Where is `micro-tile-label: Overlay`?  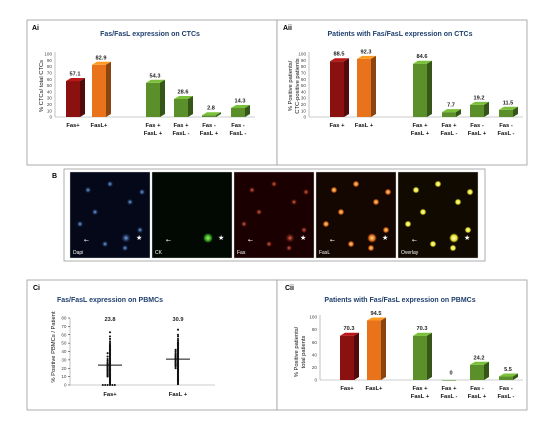 micro-tile-label: Overlay is located at coordinates (410, 253).